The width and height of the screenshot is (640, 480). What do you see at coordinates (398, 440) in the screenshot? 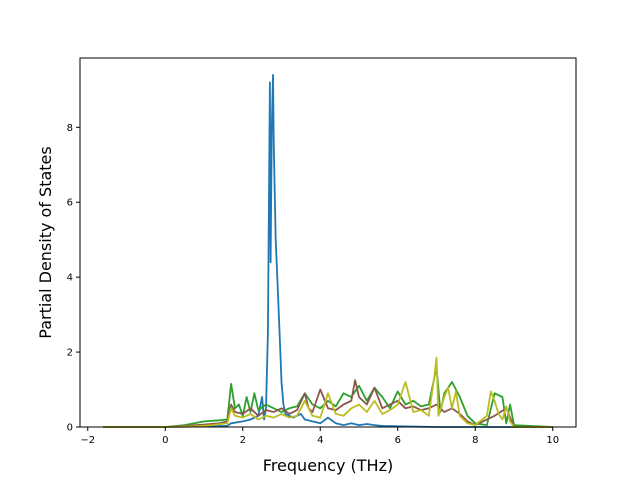
I see `x-tick-label: 6` at bounding box center [398, 440].